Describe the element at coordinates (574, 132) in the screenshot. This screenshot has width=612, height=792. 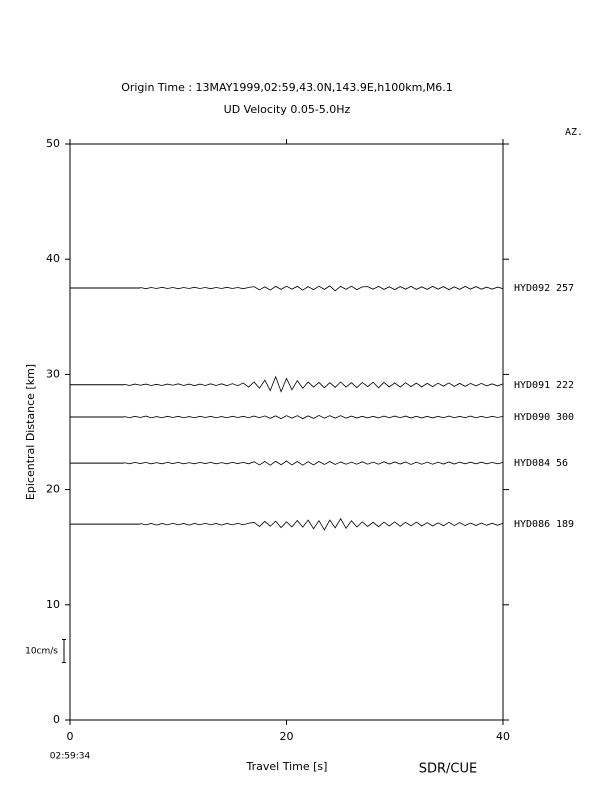
I see `azimuth-header: AZ.` at that location.